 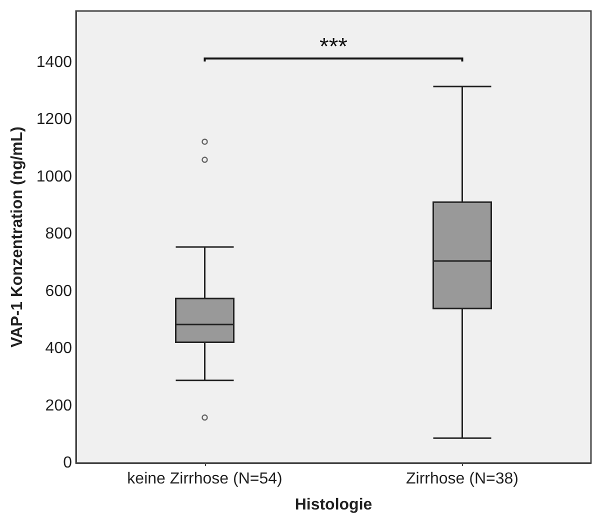 What do you see at coordinates (58, 234) in the screenshot?
I see `y-tick-label: 800` at bounding box center [58, 234].